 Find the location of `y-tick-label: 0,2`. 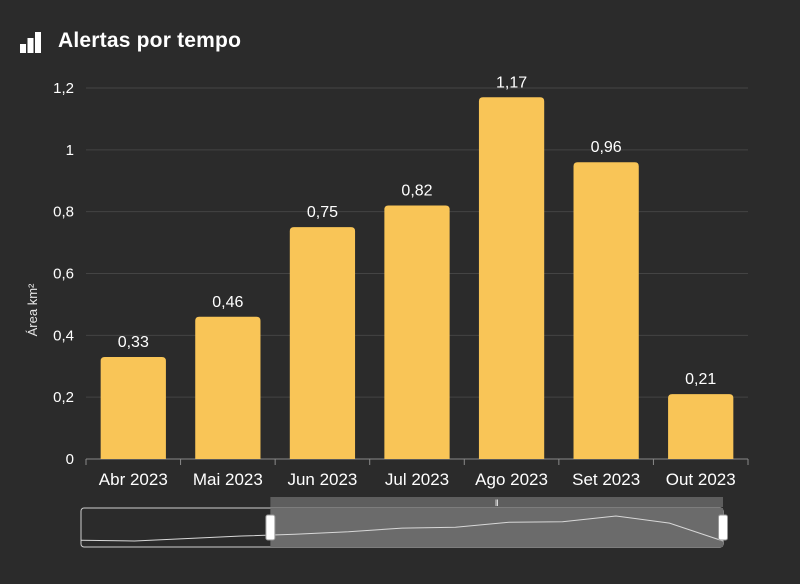

y-tick-label: 0,2 is located at coordinates (63, 397).